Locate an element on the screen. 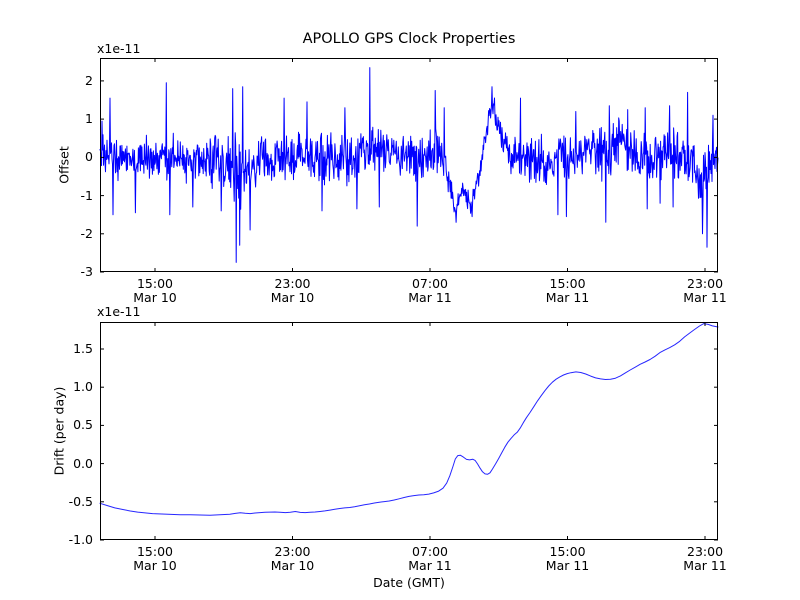 The height and width of the screenshot is (600, 800). y-tick-label: 1.0 is located at coordinates (83, 387).